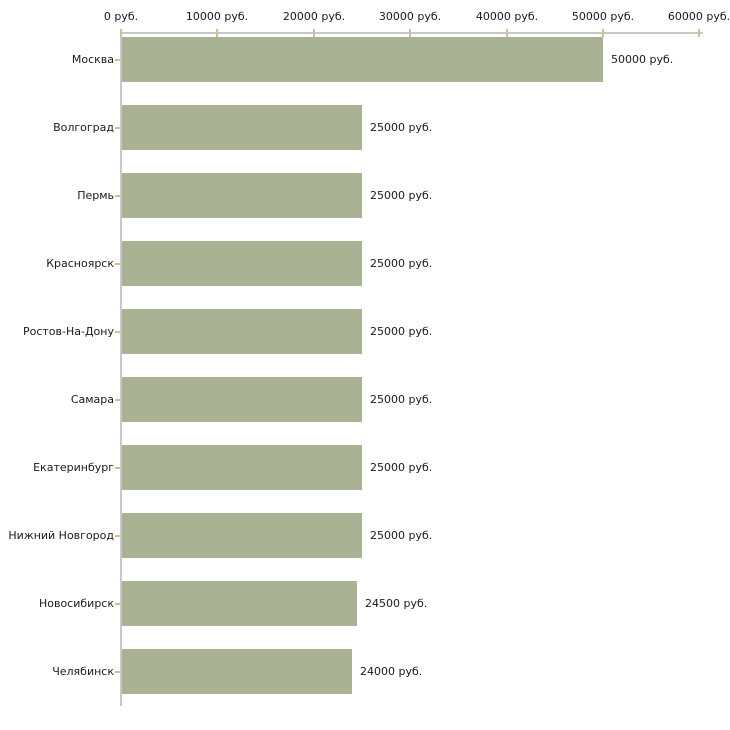  Describe the element at coordinates (391, 671) in the screenshot. I see `value-label: 24000 руб.` at that location.